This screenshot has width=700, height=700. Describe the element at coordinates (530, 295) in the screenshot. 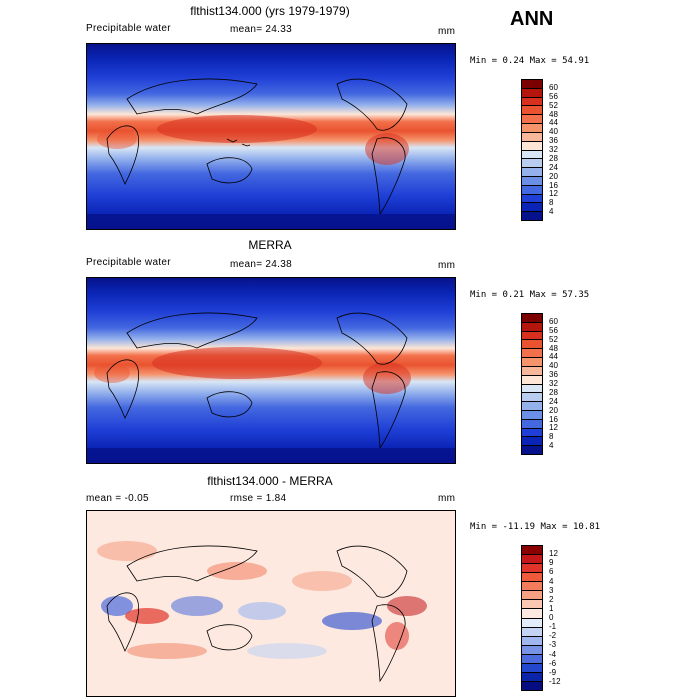

I see `panel-2-minmax: Min = 0.21 Max = 57.35` at that location.